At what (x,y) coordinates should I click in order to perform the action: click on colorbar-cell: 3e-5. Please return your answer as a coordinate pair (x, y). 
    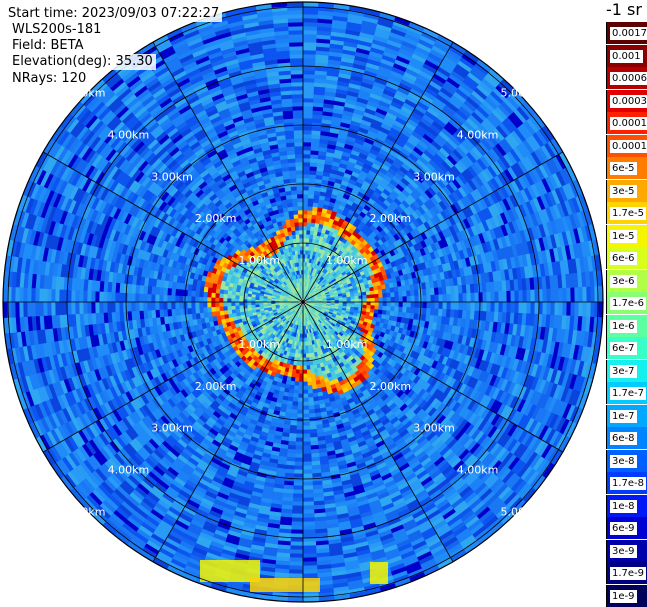
    Looking at the image, I should click on (626, 190).